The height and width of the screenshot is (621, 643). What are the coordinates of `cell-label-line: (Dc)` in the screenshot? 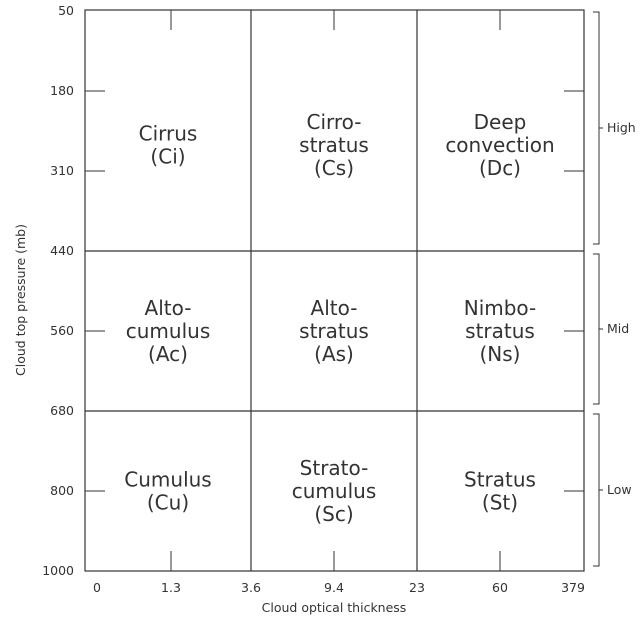 It's located at (500, 168).